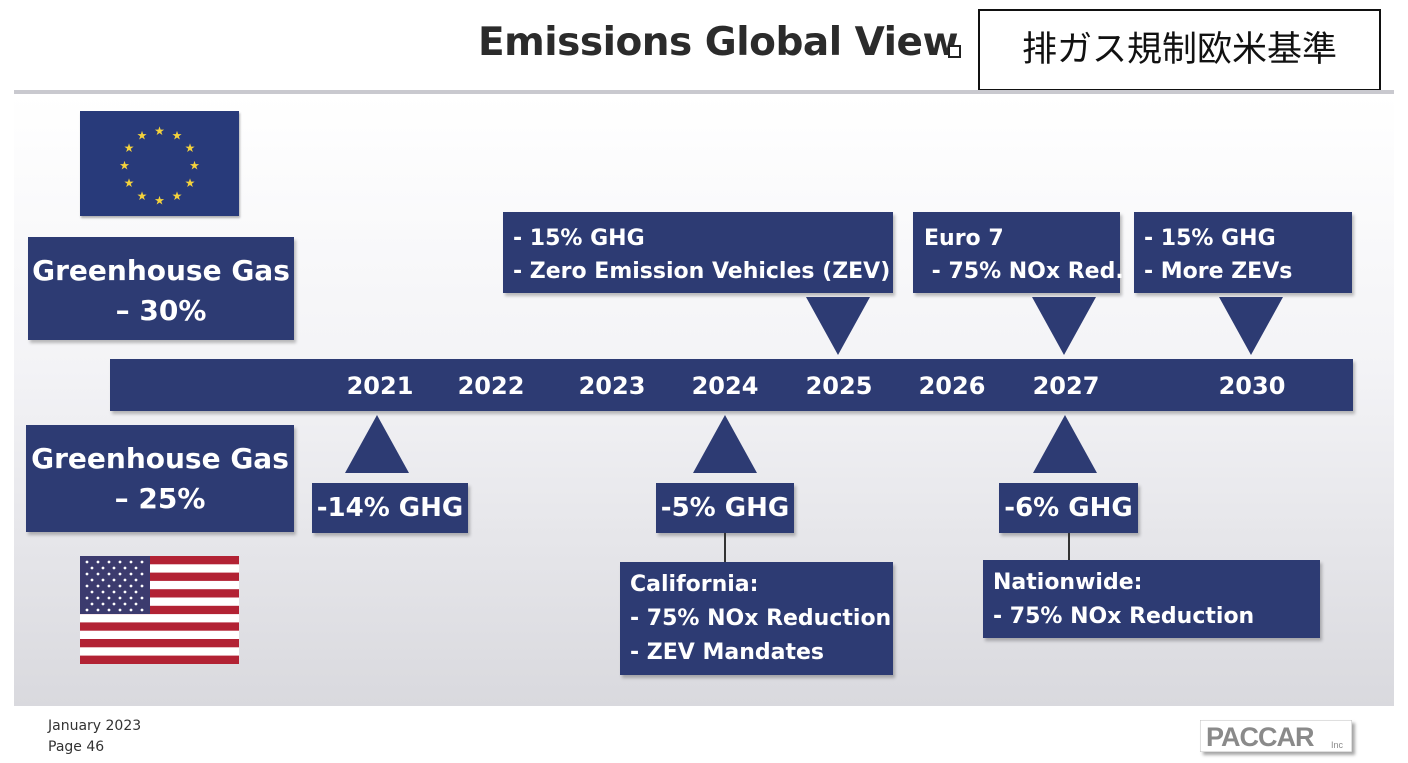  What do you see at coordinates (377, 444) in the screenshot?
I see `us-arrow-2021` at bounding box center [377, 444].